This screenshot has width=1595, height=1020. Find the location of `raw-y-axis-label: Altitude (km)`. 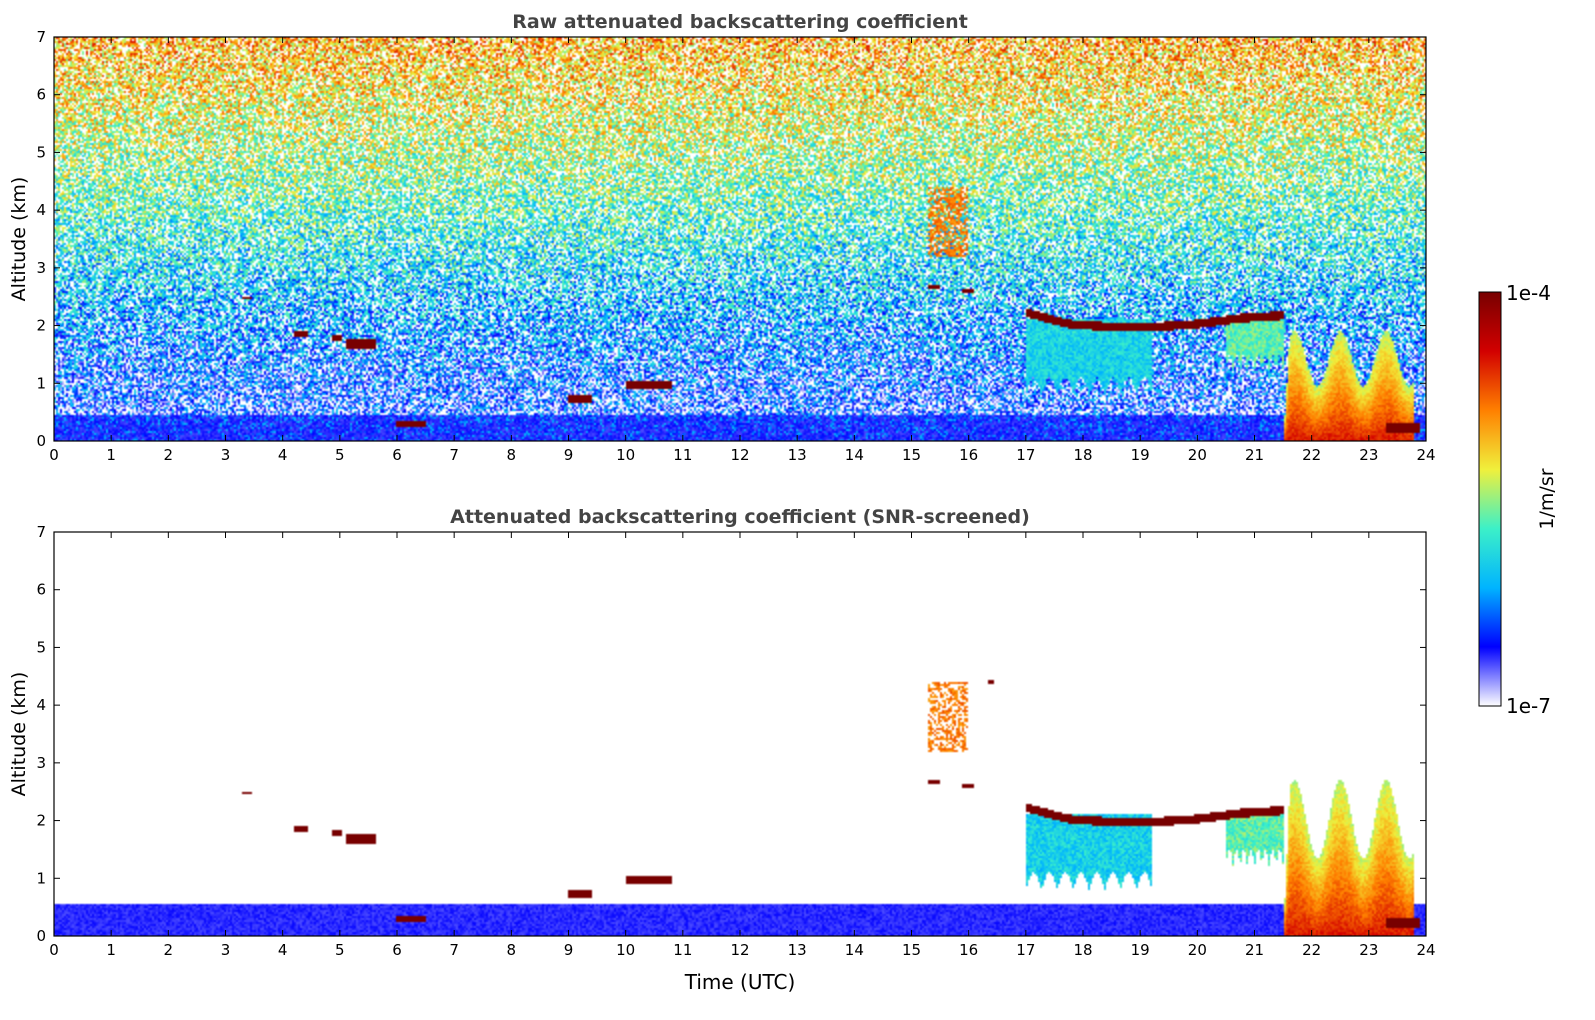

raw-y-axis-label: Altitude (km) is located at coordinates (19, 239).